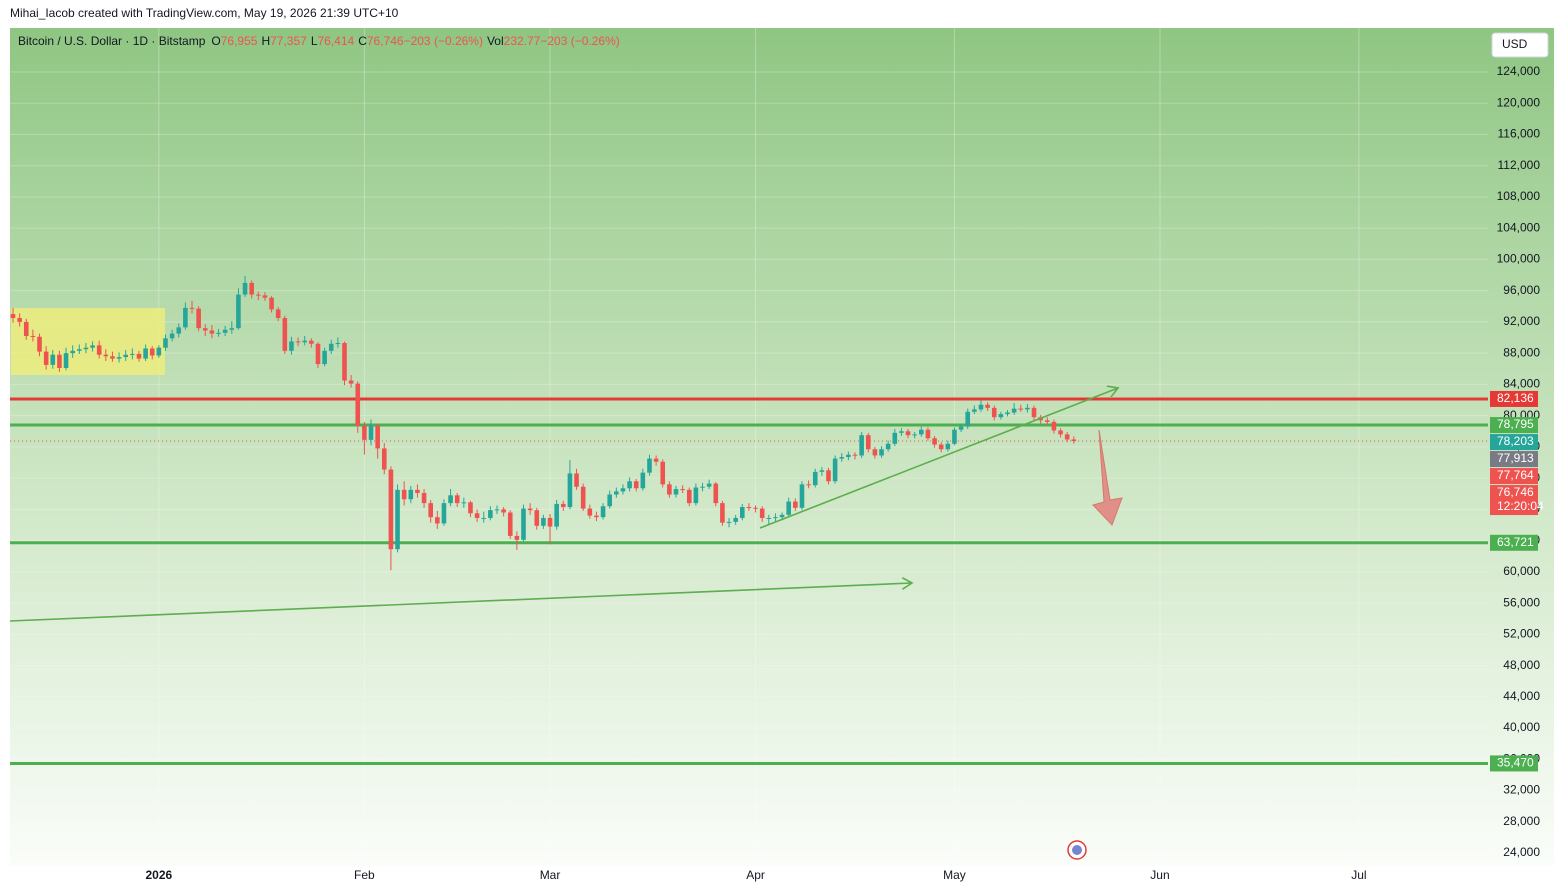 The height and width of the screenshot is (889, 1564). I want to click on currency-button, so click(1520, 45).